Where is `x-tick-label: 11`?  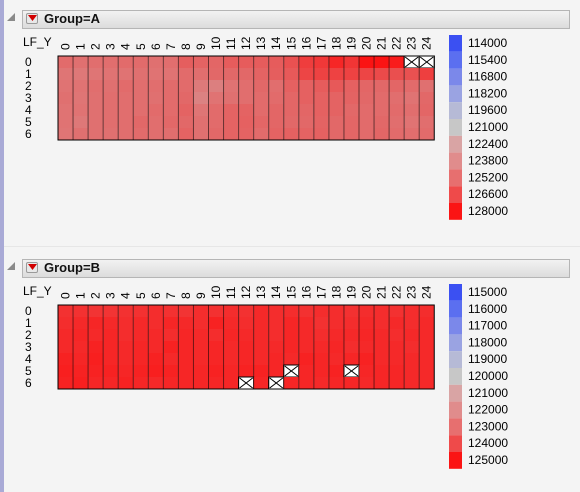
x-tick-label: 11 is located at coordinates (231, 292).